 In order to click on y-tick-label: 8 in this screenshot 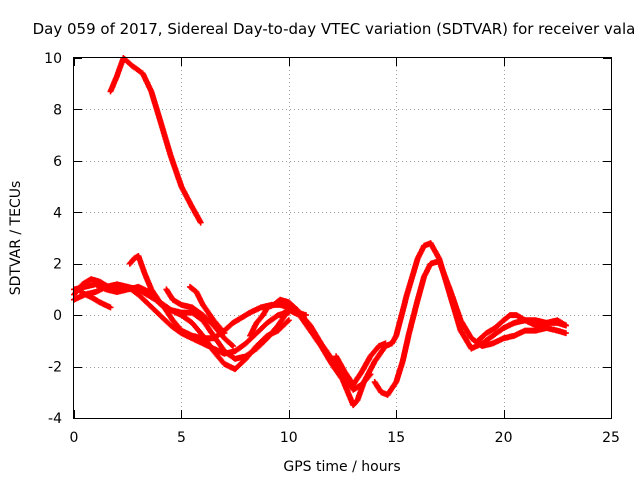, I will do `click(57, 110)`.